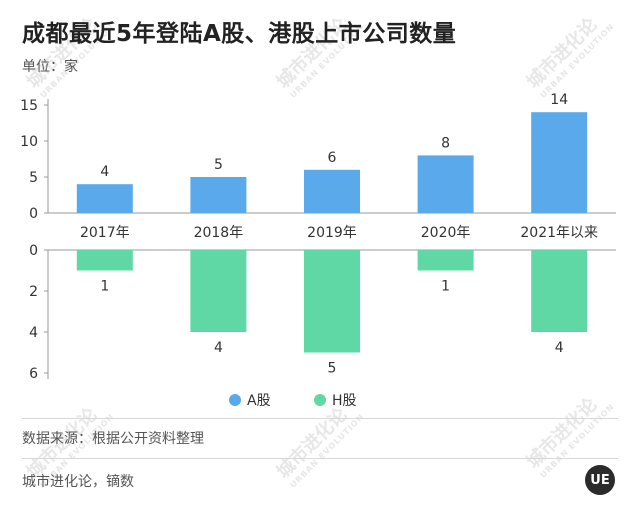 The image size is (640, 512). Describe the element at coordinates (446, 233) in the screenshot. I see `x-tick-label: 2020年` at that location.